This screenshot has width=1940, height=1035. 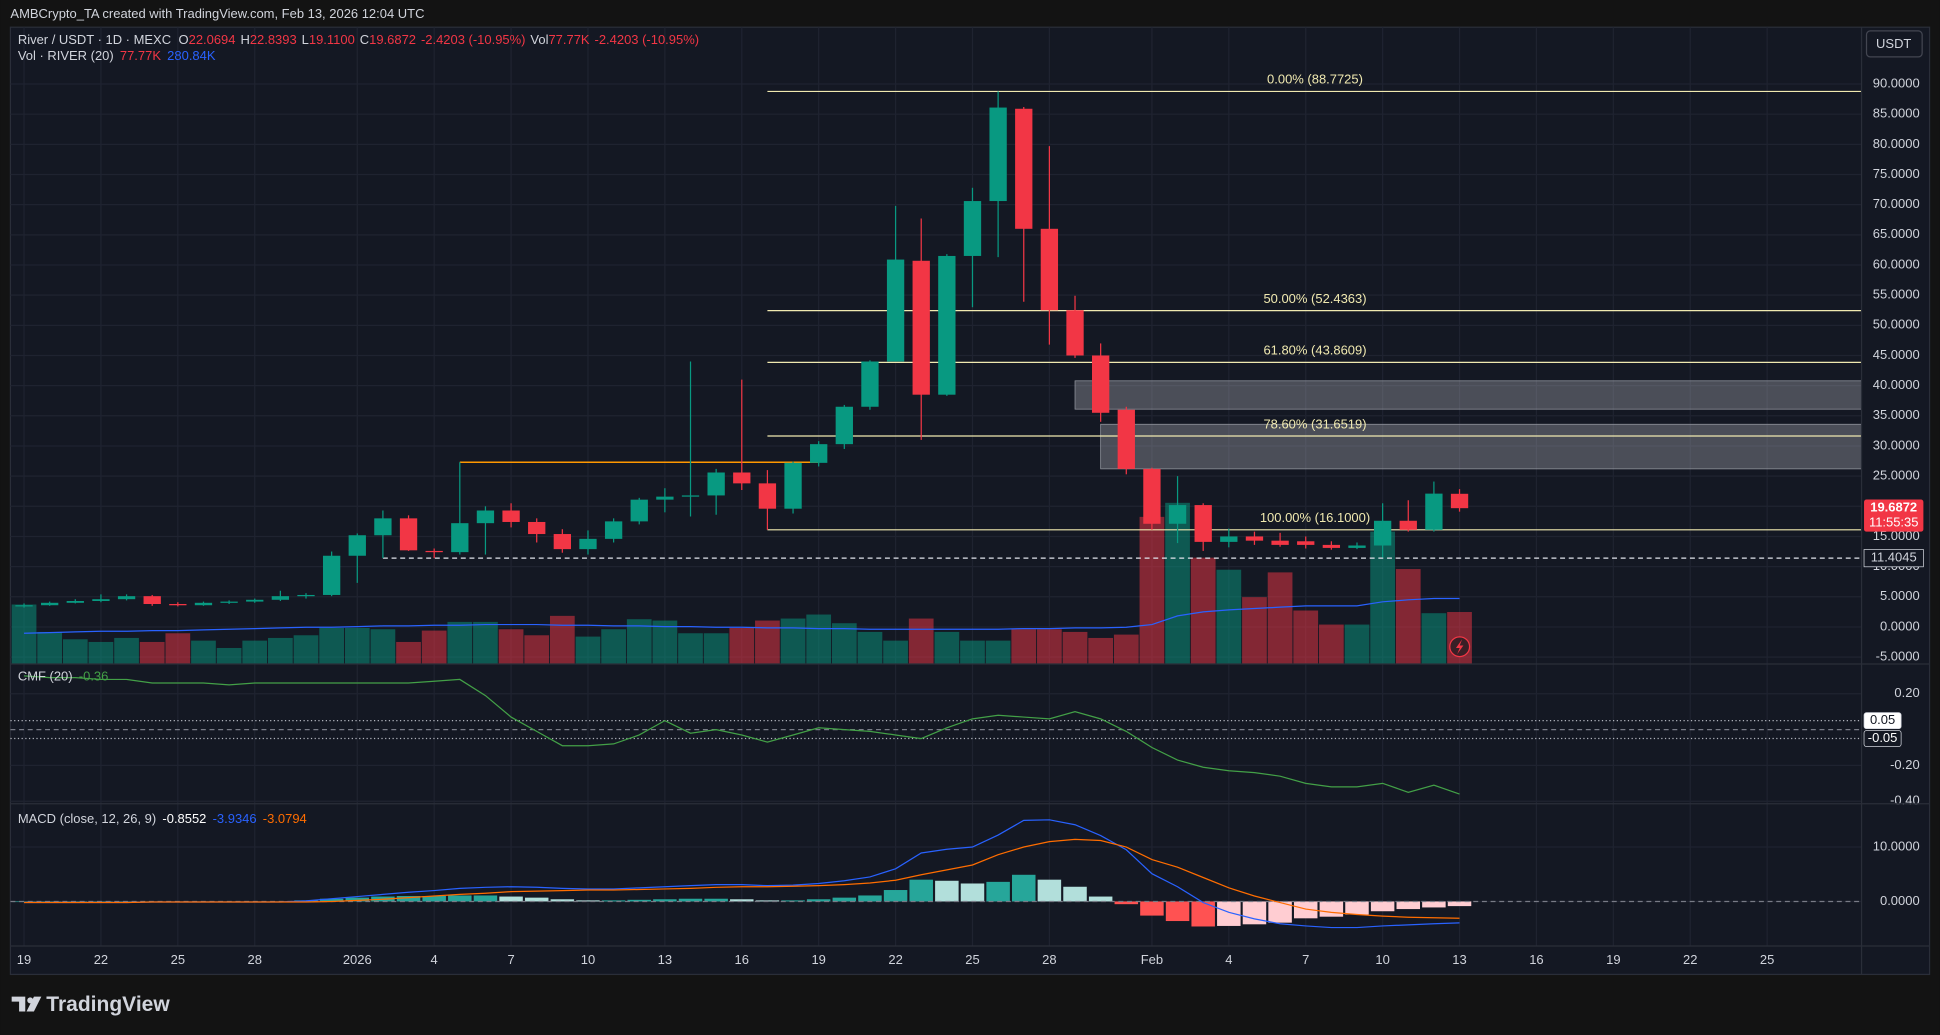 I want to click on last-price-box, so click(x=1894, y=515).